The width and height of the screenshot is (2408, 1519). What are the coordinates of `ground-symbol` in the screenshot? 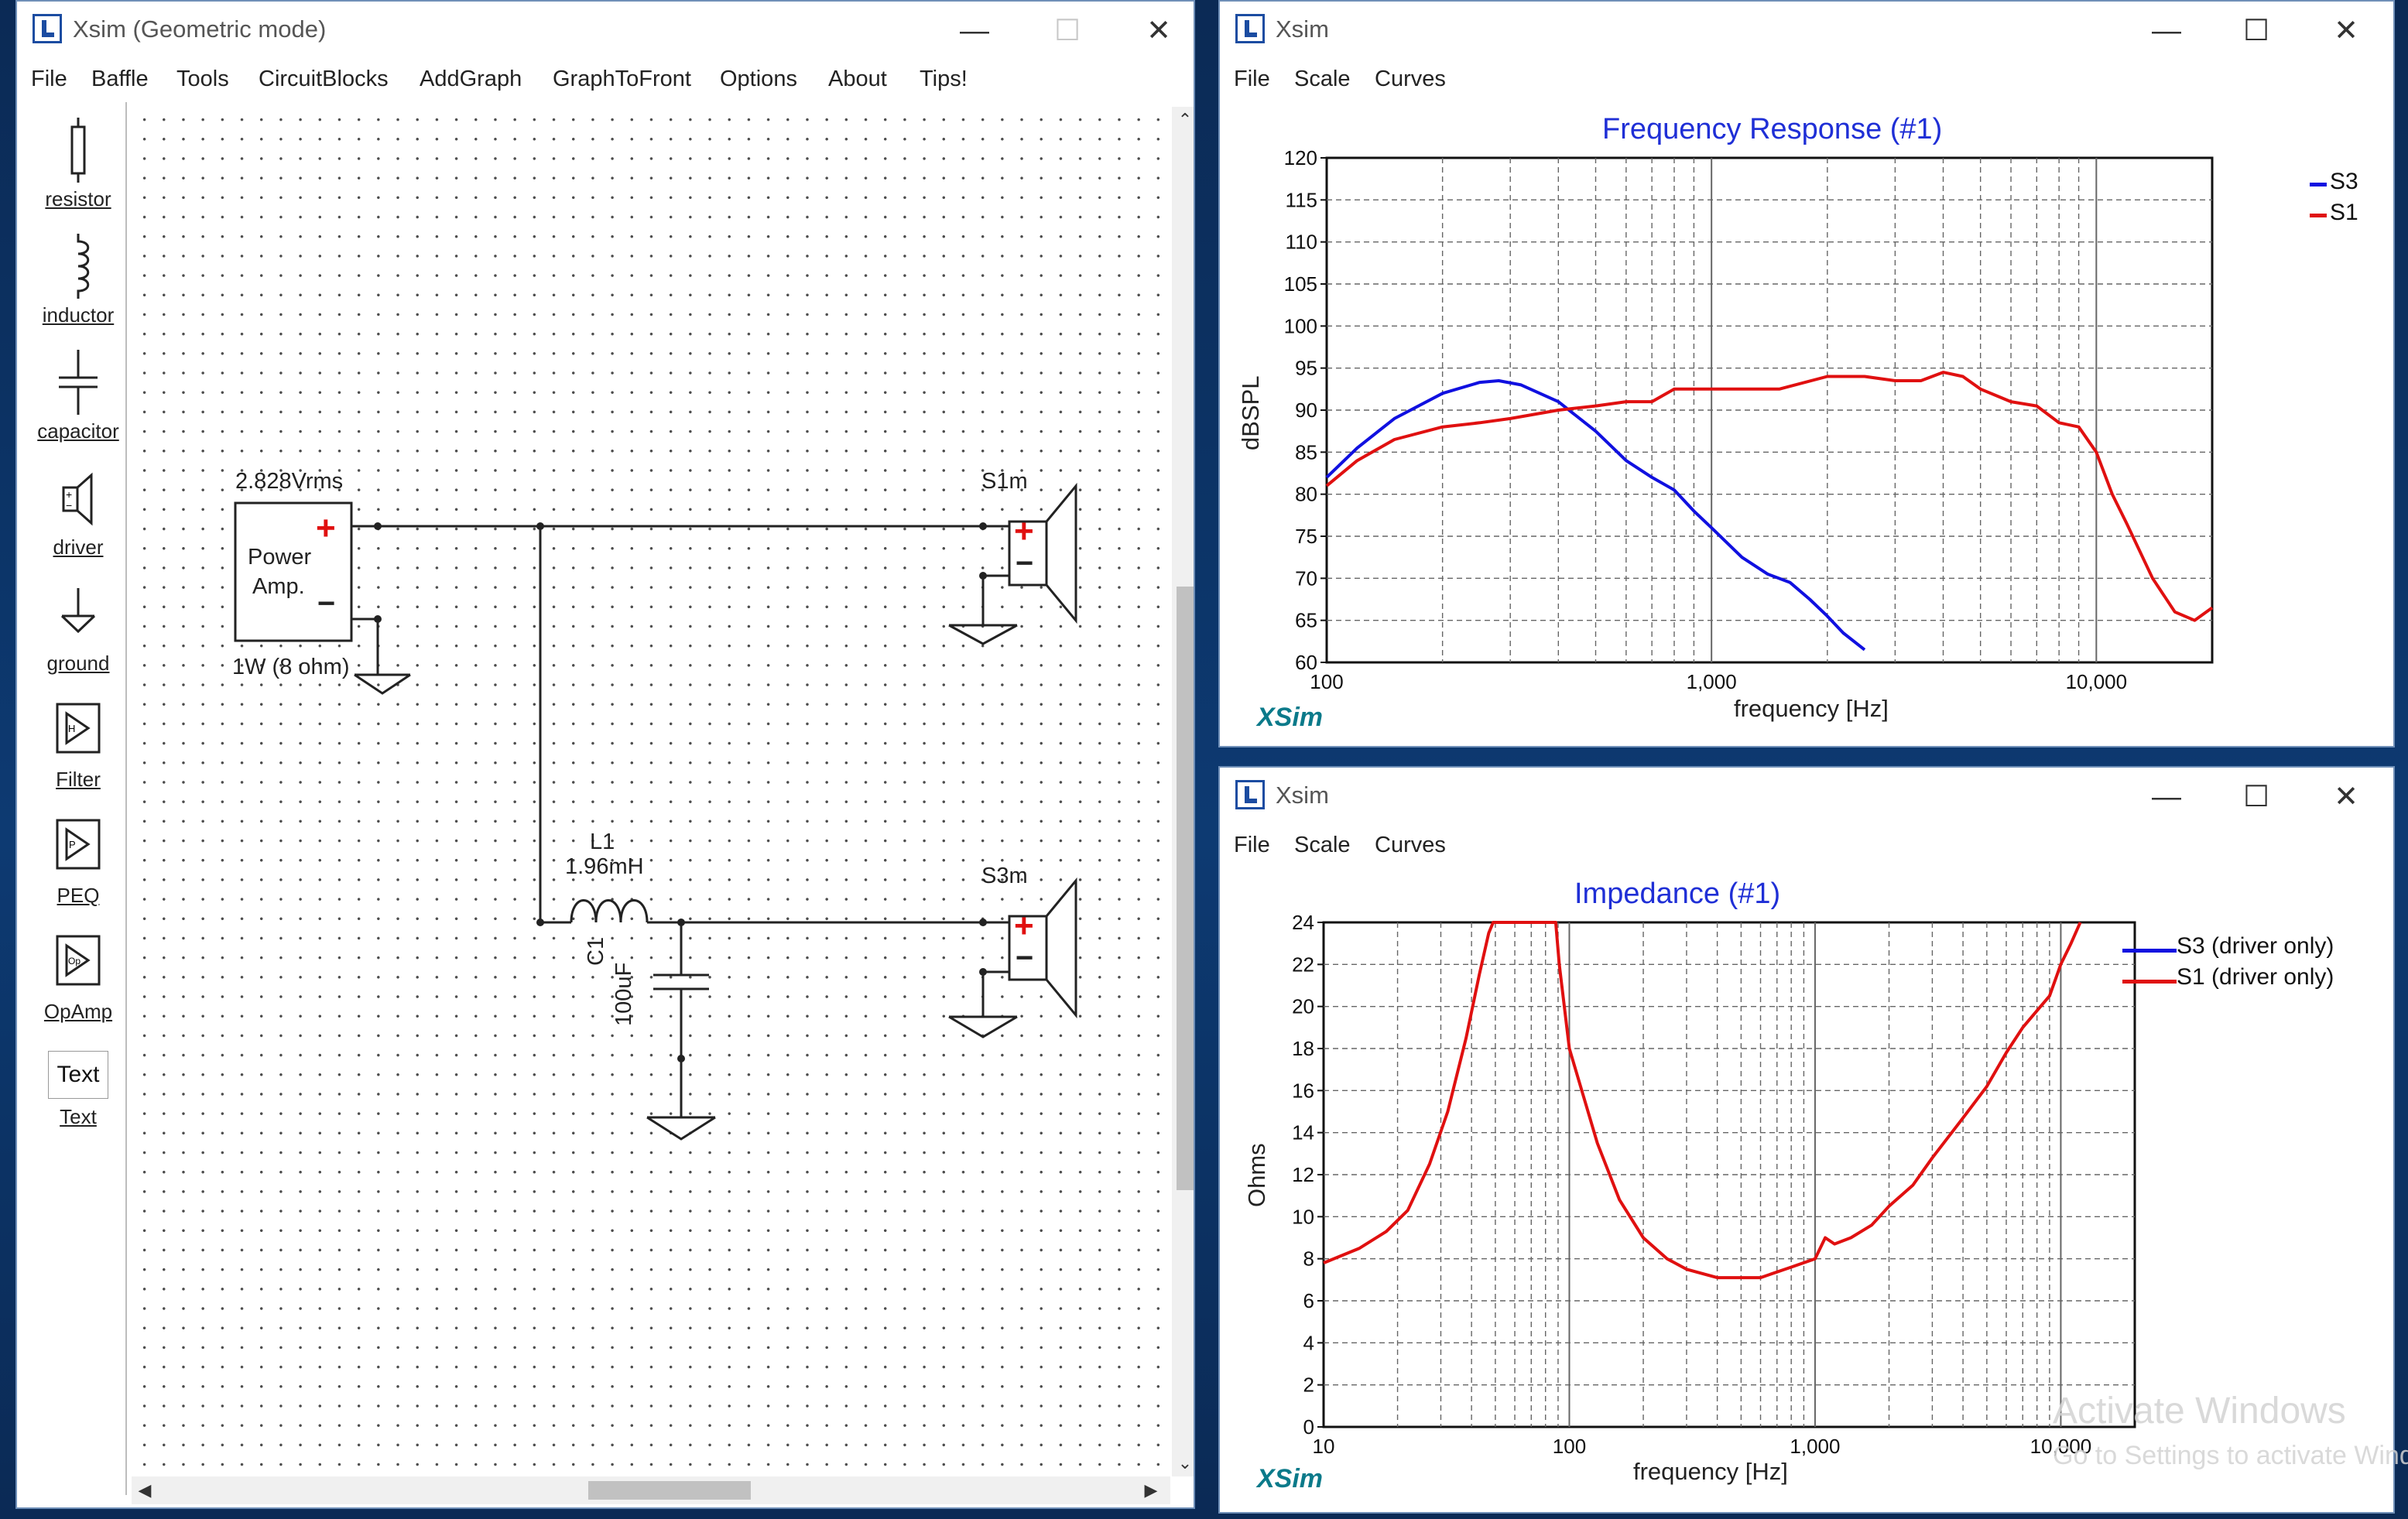 It's located at (983, 1005).